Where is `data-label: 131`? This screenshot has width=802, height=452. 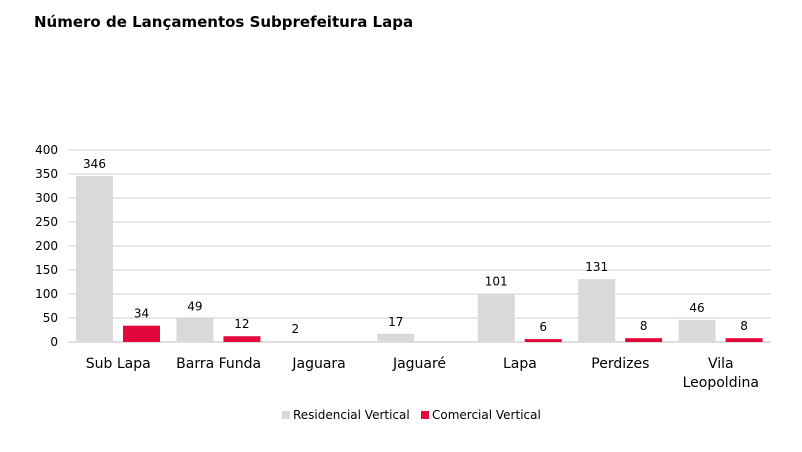
data-label: 131 is located at coordinates (596, 267).